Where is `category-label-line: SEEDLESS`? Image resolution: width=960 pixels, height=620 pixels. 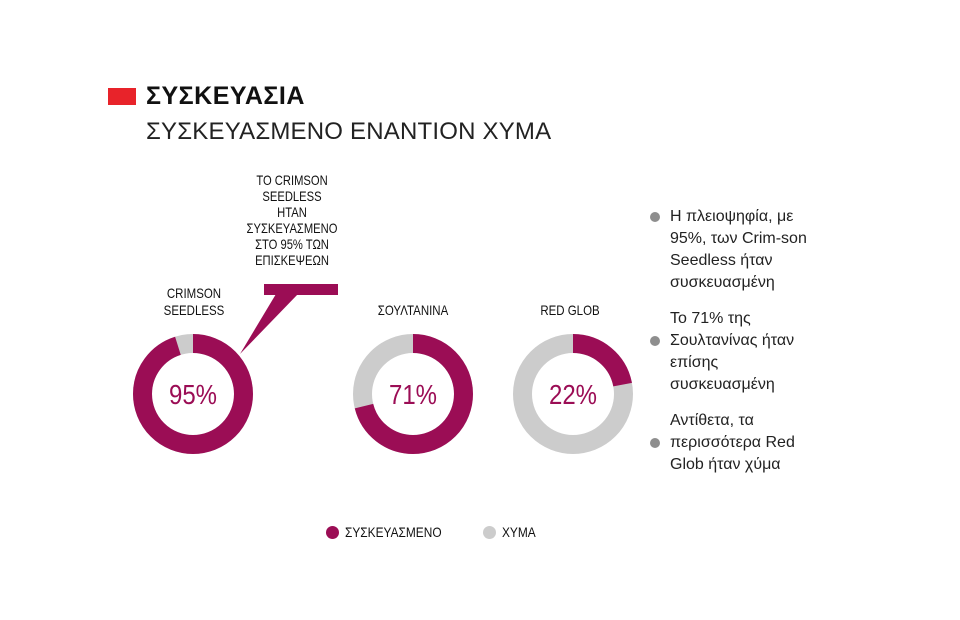 category-label-line: SEEDLESS is located at coordinates (194, 310).